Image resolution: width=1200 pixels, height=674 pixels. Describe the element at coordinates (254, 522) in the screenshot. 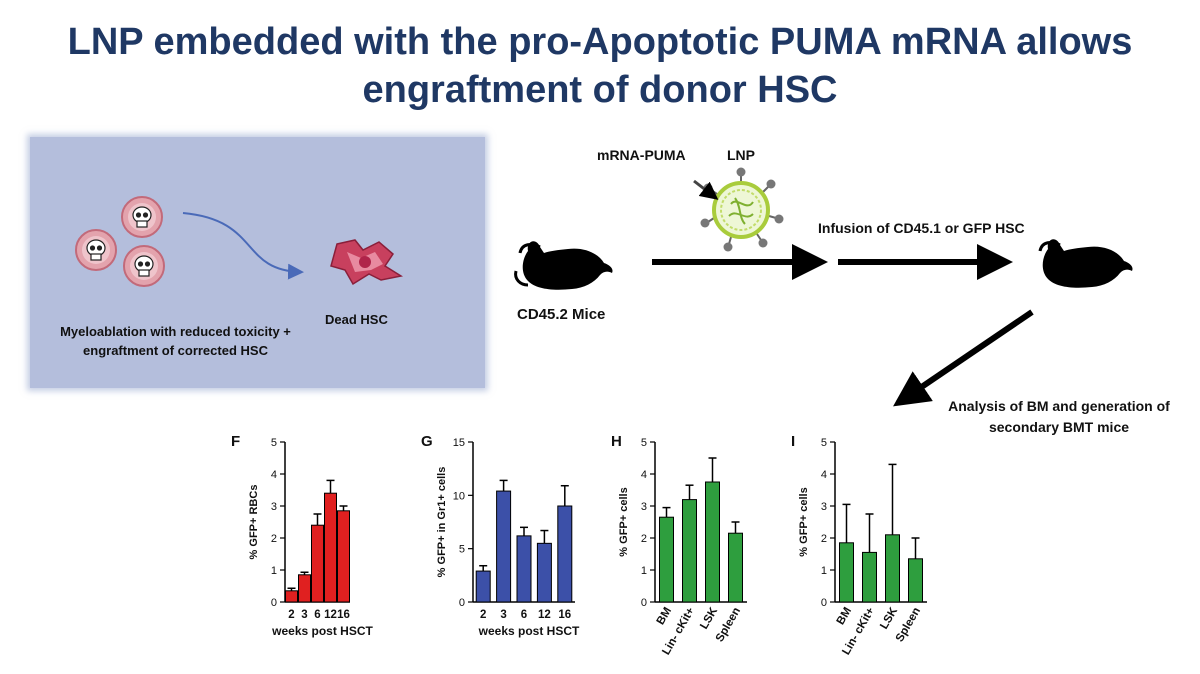

I see `y-axis-label: % GFP+ RBCs` at that location.